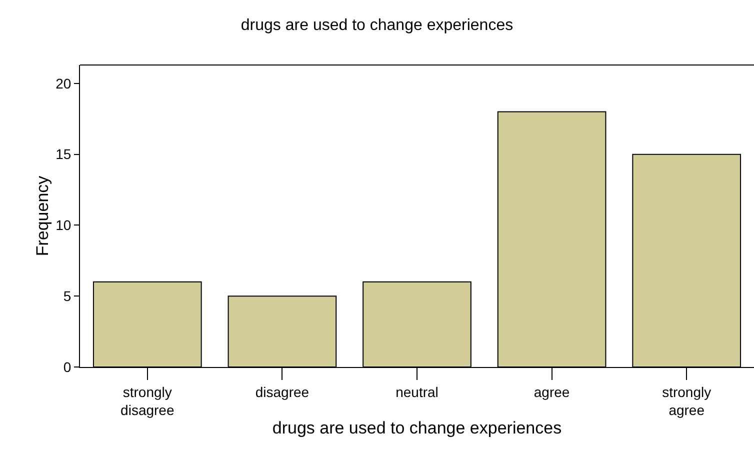  I want to click on y-axis-title: Frequency, so click(42, 215).